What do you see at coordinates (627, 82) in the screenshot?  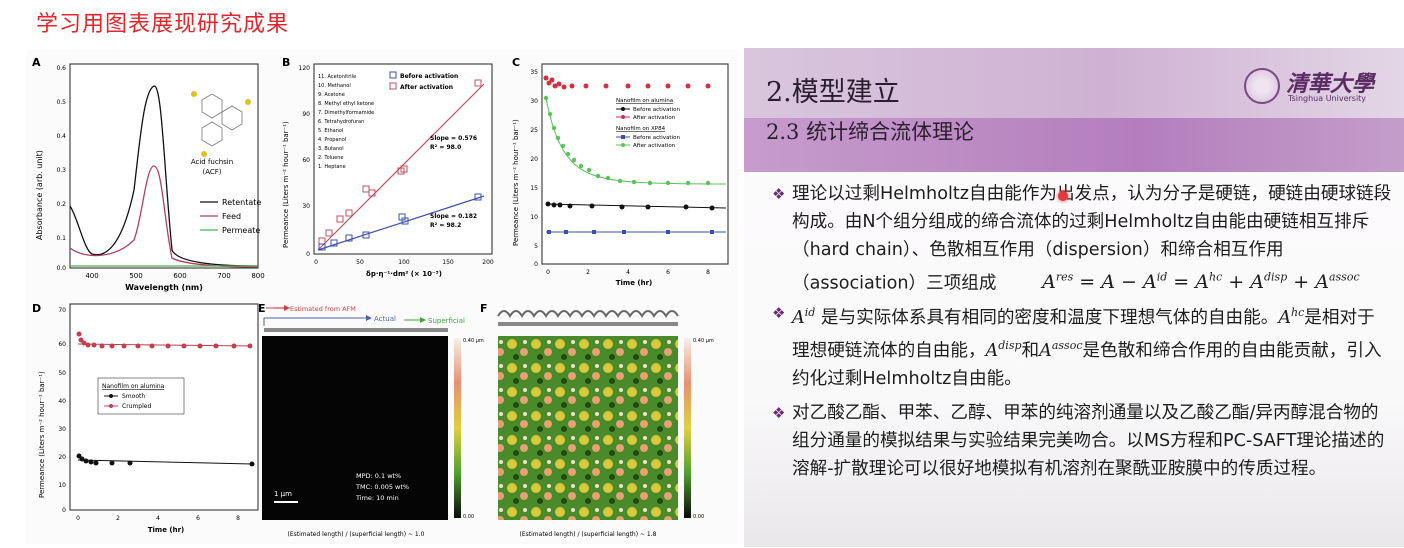 I see `alumina-after-points` at bounding box center [627, 82].